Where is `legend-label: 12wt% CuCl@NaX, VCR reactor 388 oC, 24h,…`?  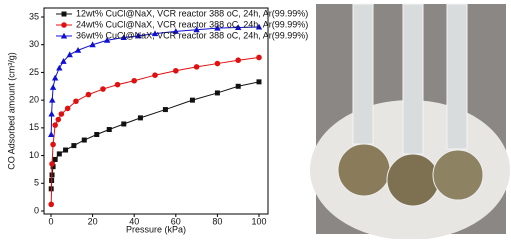 legend-label: 12wt% CuCl@NaX, VCR reactor 388 oC, 24h,… is located at coordinates (192, 13).